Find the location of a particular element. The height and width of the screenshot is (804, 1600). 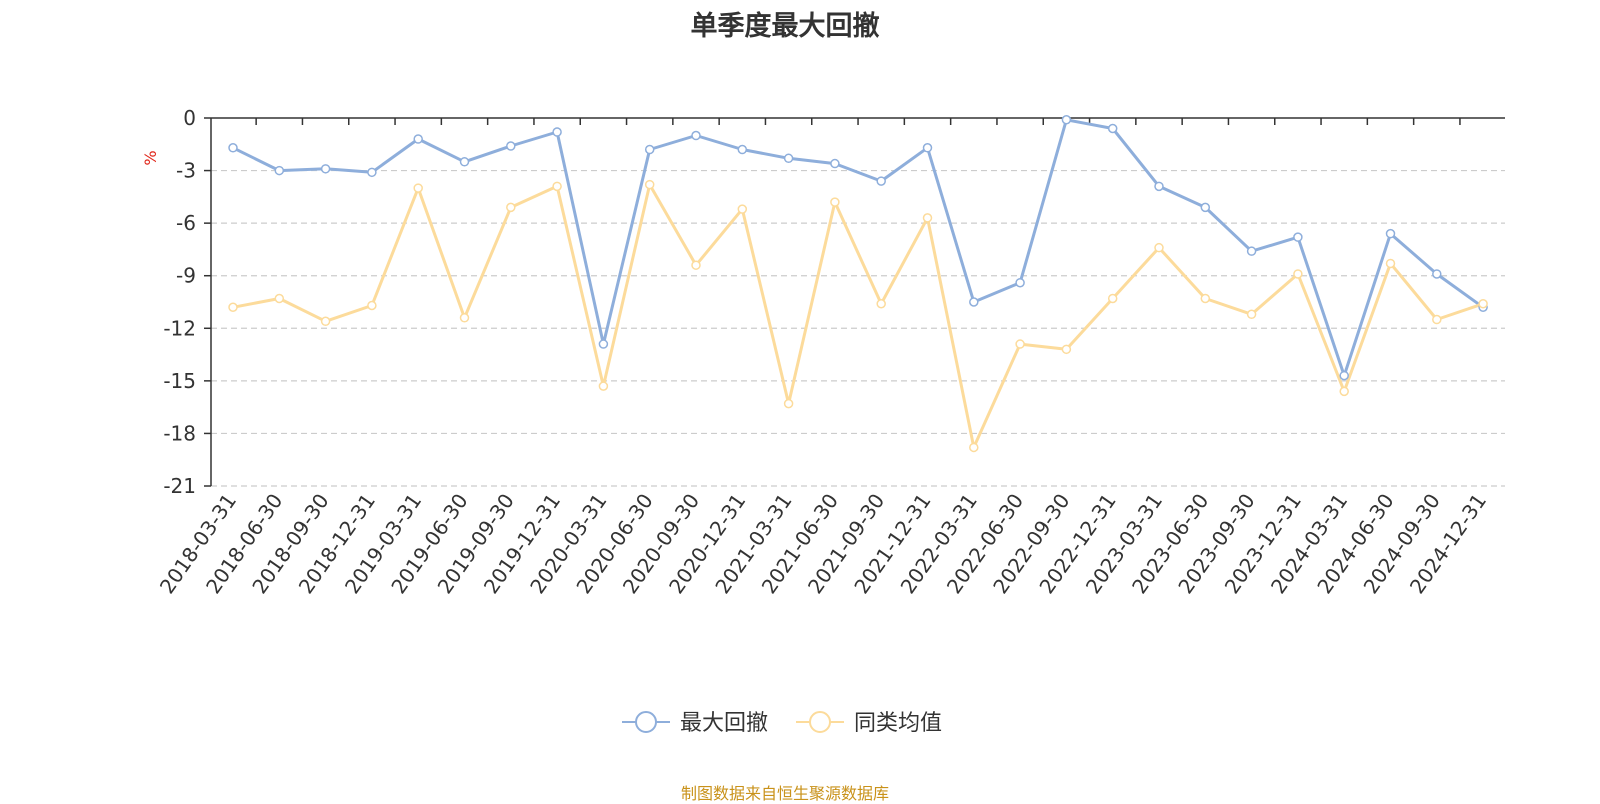

legend-item: 同类均值 is located at coordinates (869, 723).